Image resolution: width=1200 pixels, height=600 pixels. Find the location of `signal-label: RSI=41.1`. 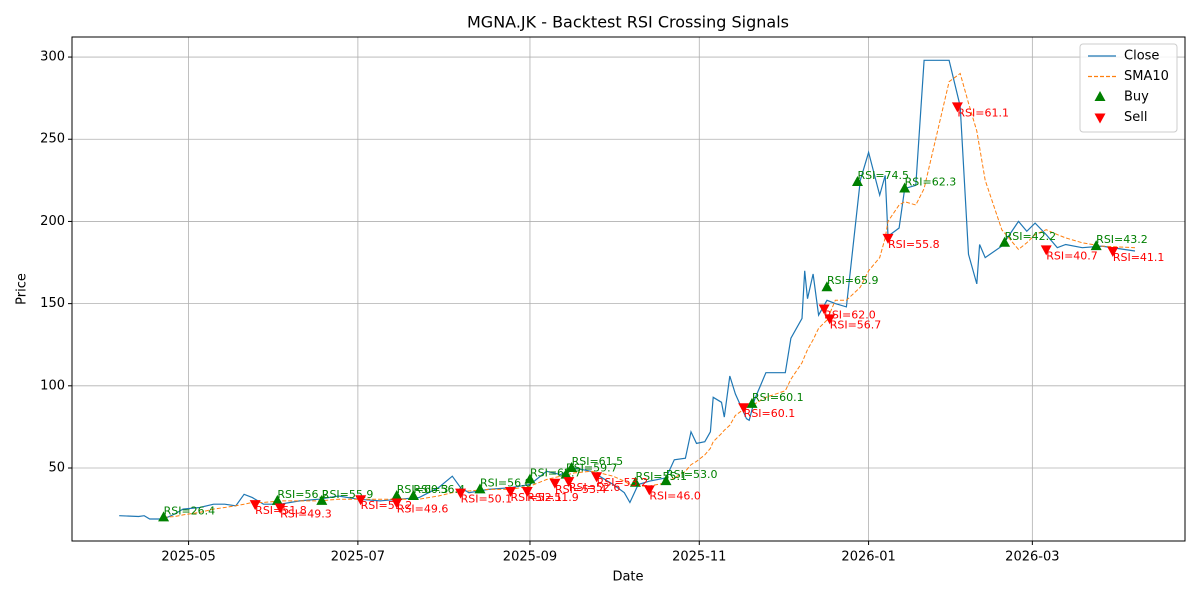

signal-label: RSI=41.1 is located at coordinates (1139, 257).